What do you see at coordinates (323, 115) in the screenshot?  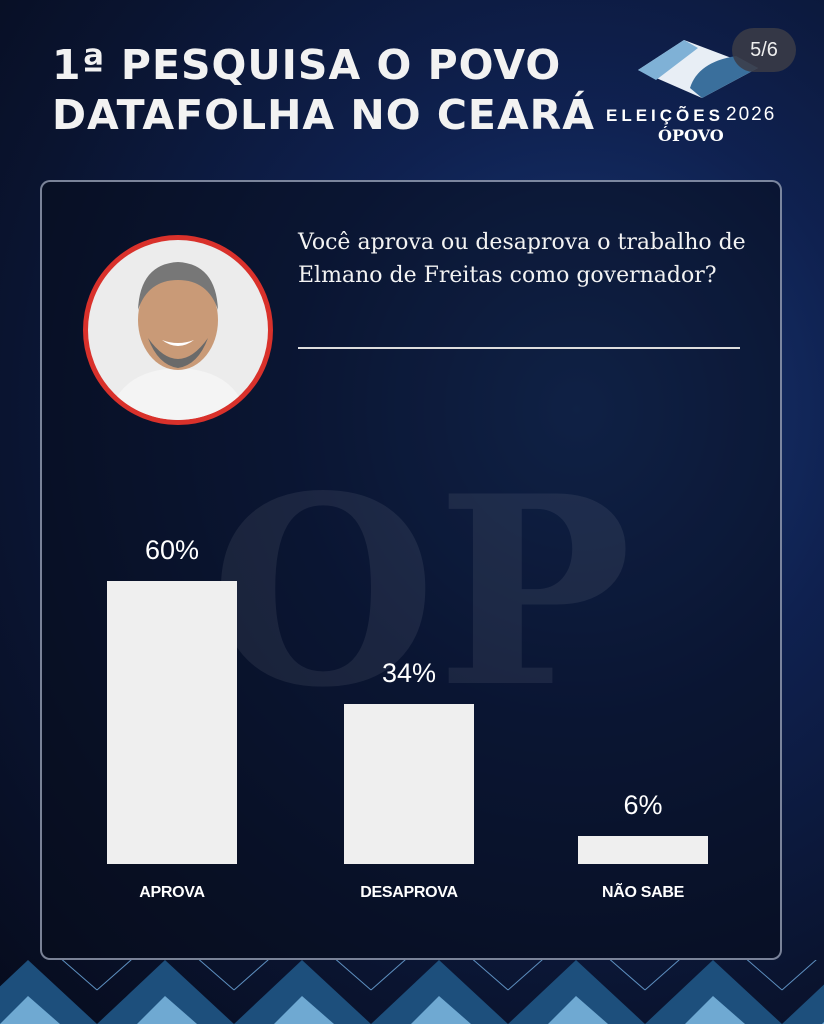 I see `title-line-2: DATAFOLHA NO CEARÁ` at bounding box center [323, 115].